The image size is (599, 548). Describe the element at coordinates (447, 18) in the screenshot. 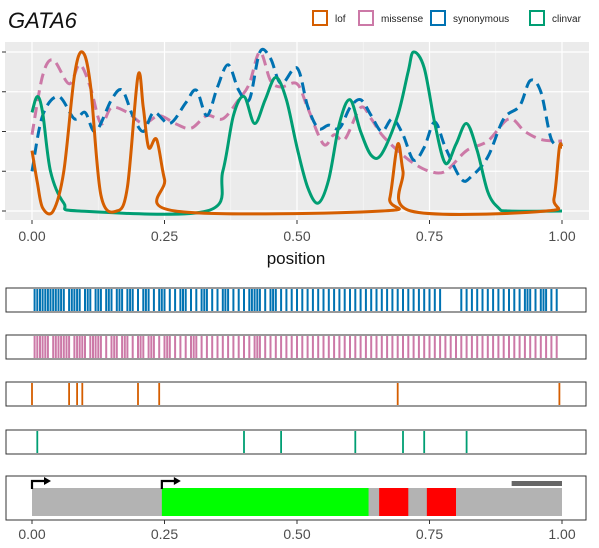

I see `legend: lof missense synonymous clinvar` at that location.